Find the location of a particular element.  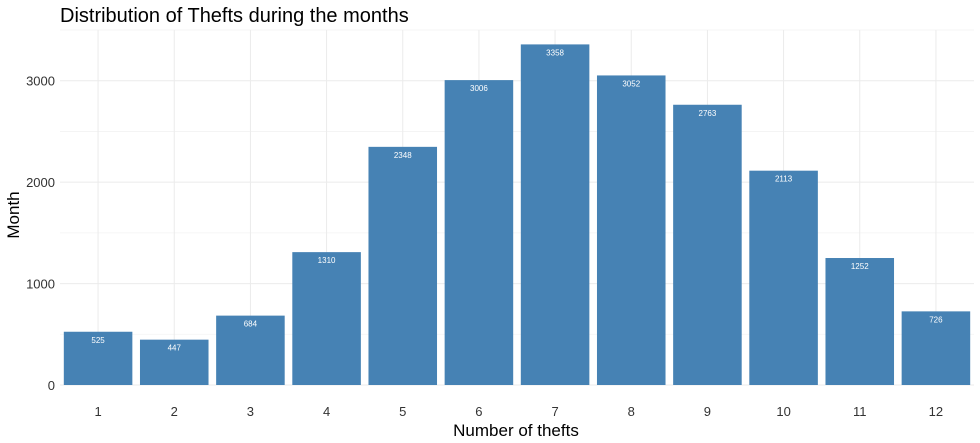

data-label-month-1: 525 is located at coordinates (98, 340).